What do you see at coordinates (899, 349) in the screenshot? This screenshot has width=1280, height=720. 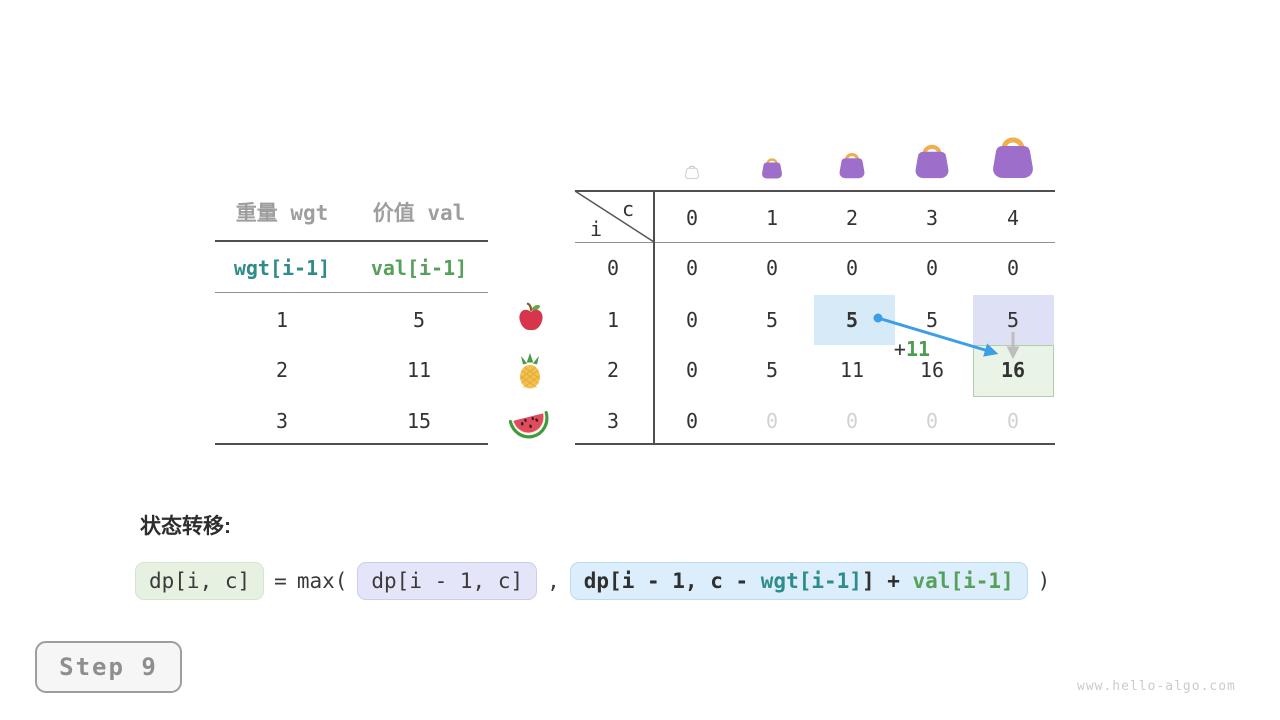 I see `plus-sign: +` at bounding box center [899, 349].